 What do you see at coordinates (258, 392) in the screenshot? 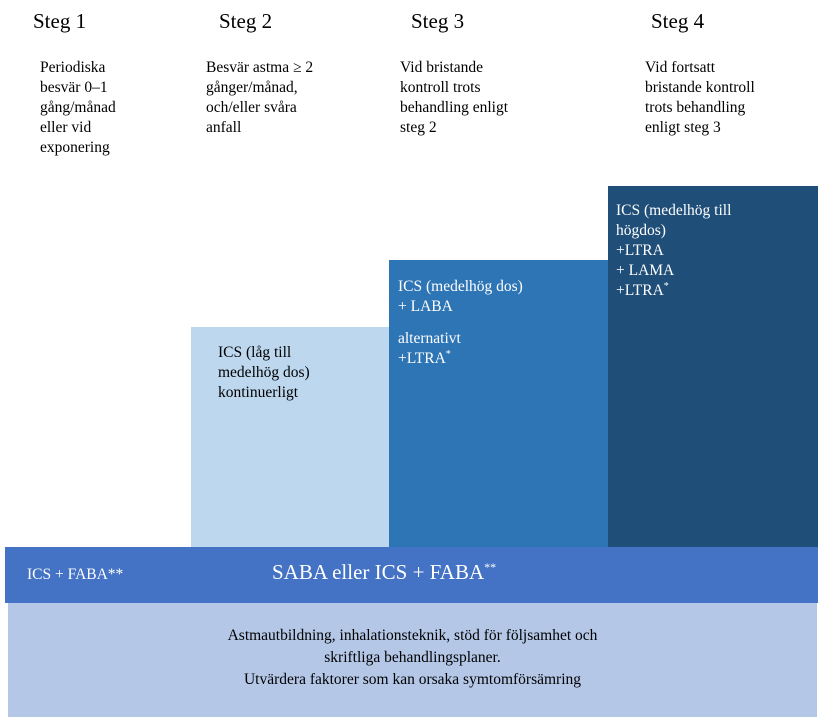
I see `step-2-treatment-line: kontinuerligt` at bounding box center [258, 392].